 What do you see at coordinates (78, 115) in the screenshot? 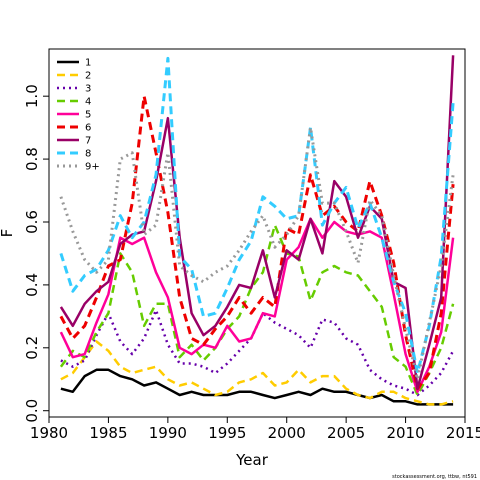
I see `legend: 1 2 3 4 5 6 7 8 9+` at bounding box center [78, 115].